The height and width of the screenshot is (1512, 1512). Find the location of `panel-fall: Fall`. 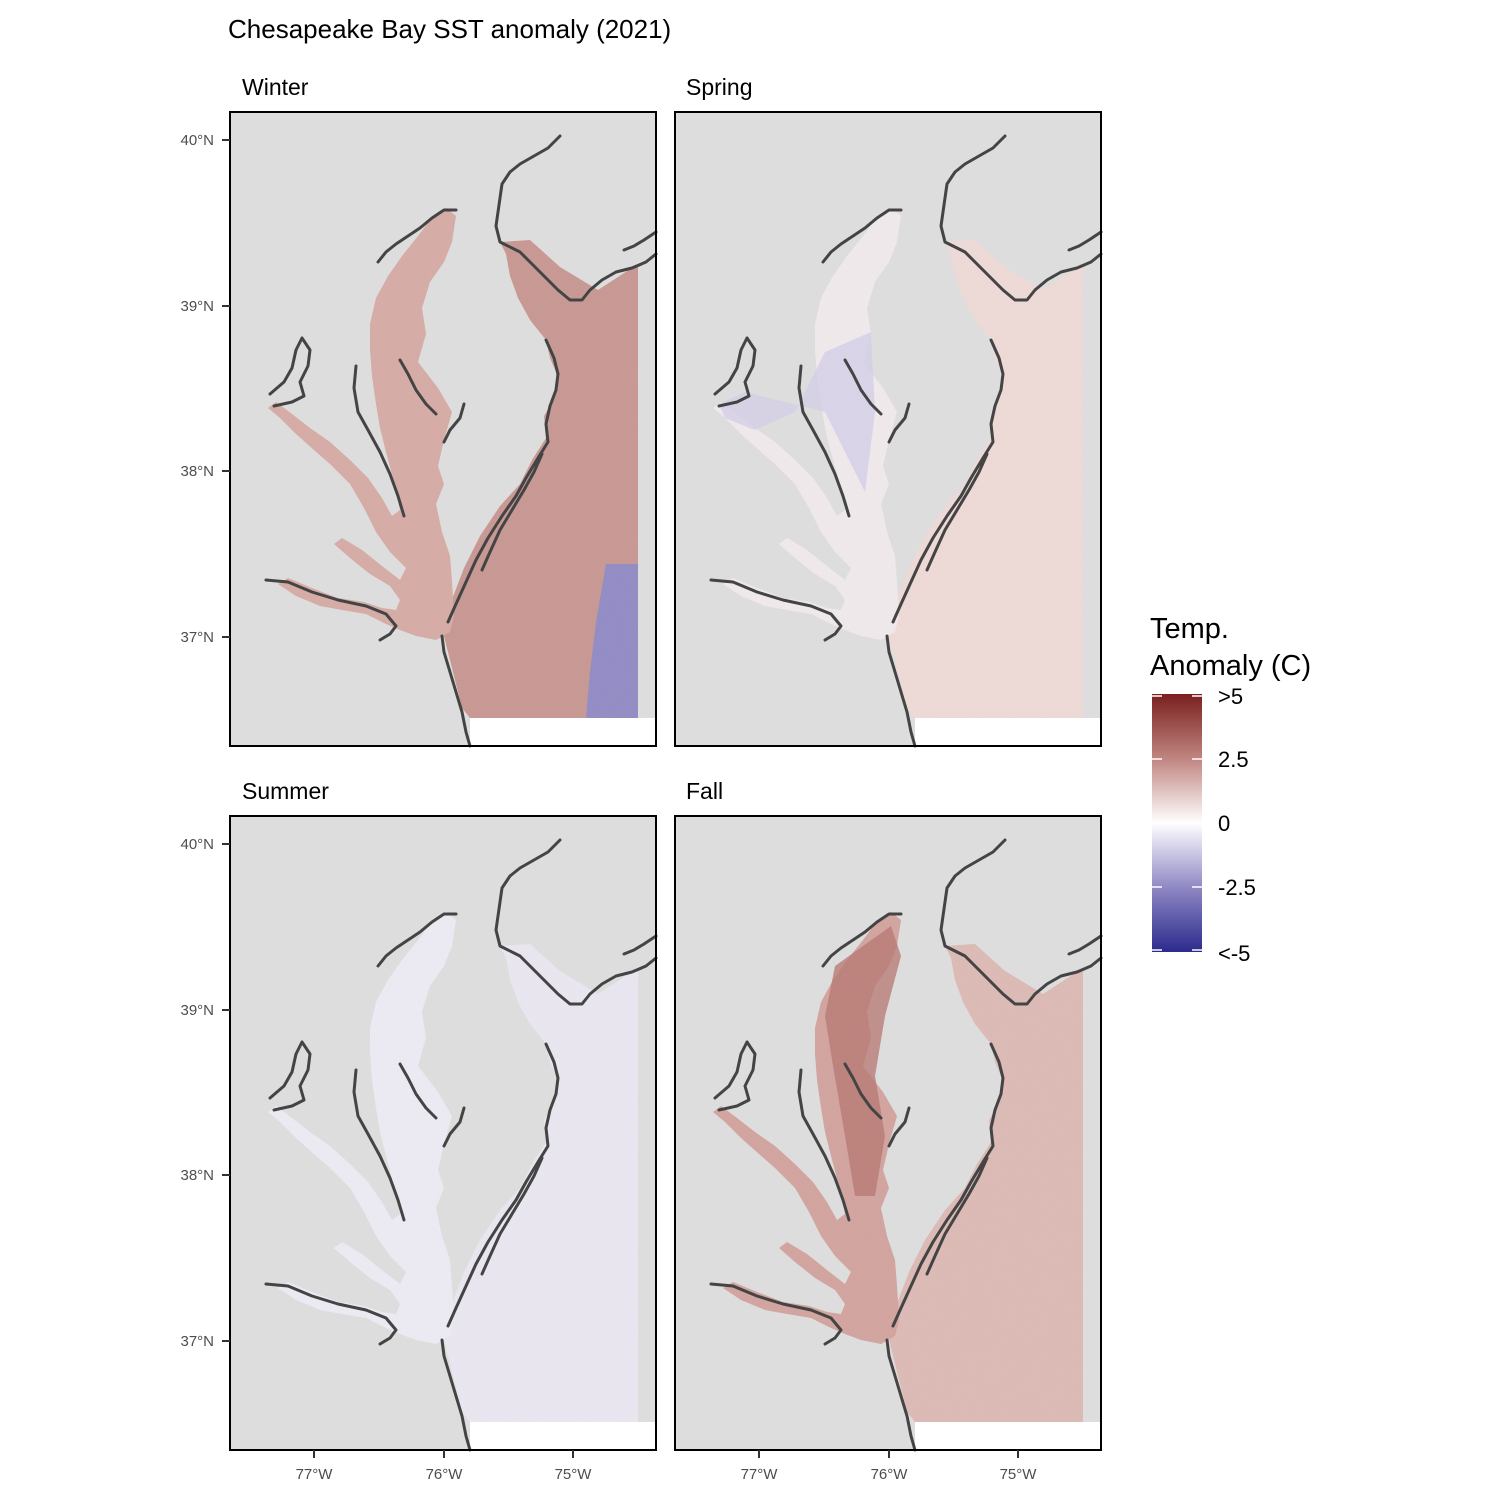

panel-fall: Fall is located at coordinates (888, 1115).